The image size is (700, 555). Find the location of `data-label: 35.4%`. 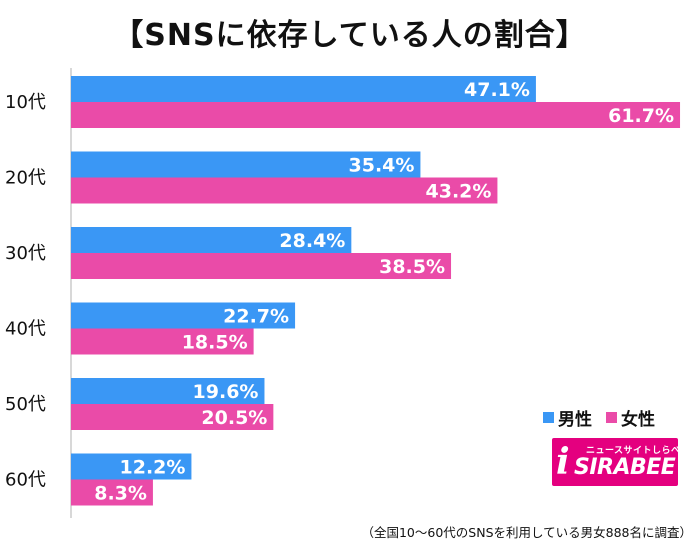

data-label: 35.4% is located at coordinates (382, 166).